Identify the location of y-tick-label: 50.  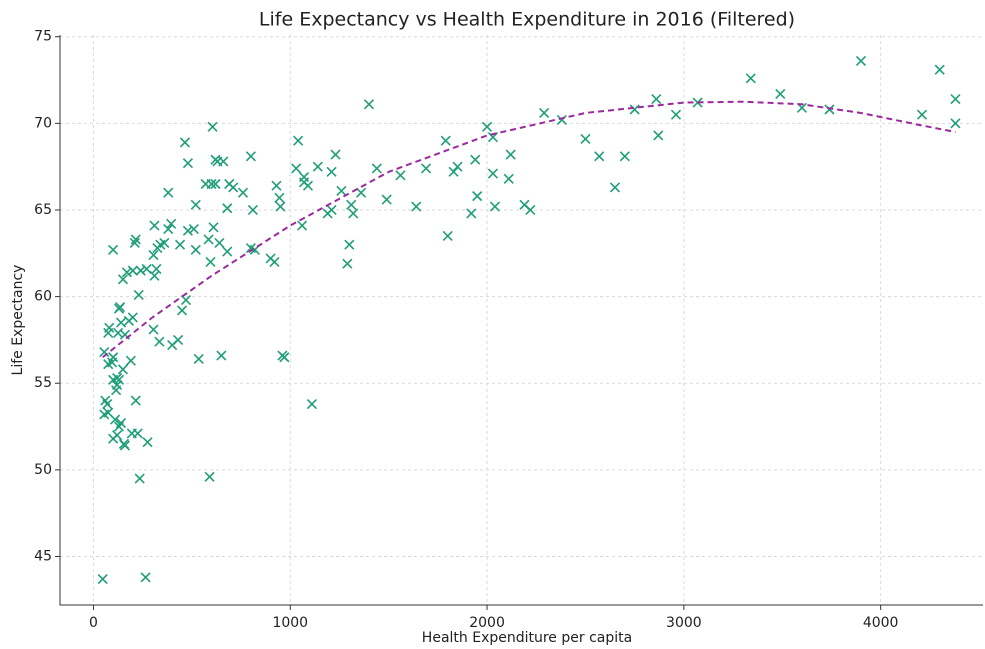
(43, 470).